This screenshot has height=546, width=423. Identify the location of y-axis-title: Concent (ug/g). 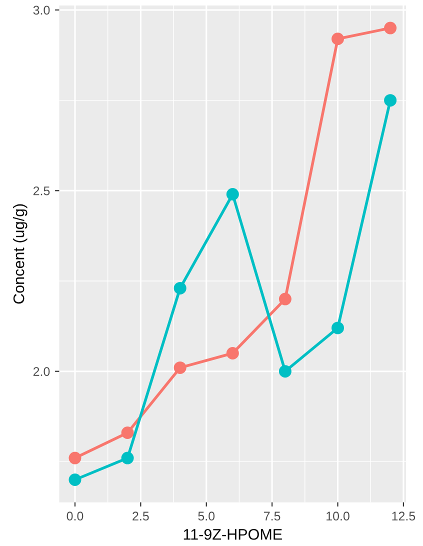
(20, 254).